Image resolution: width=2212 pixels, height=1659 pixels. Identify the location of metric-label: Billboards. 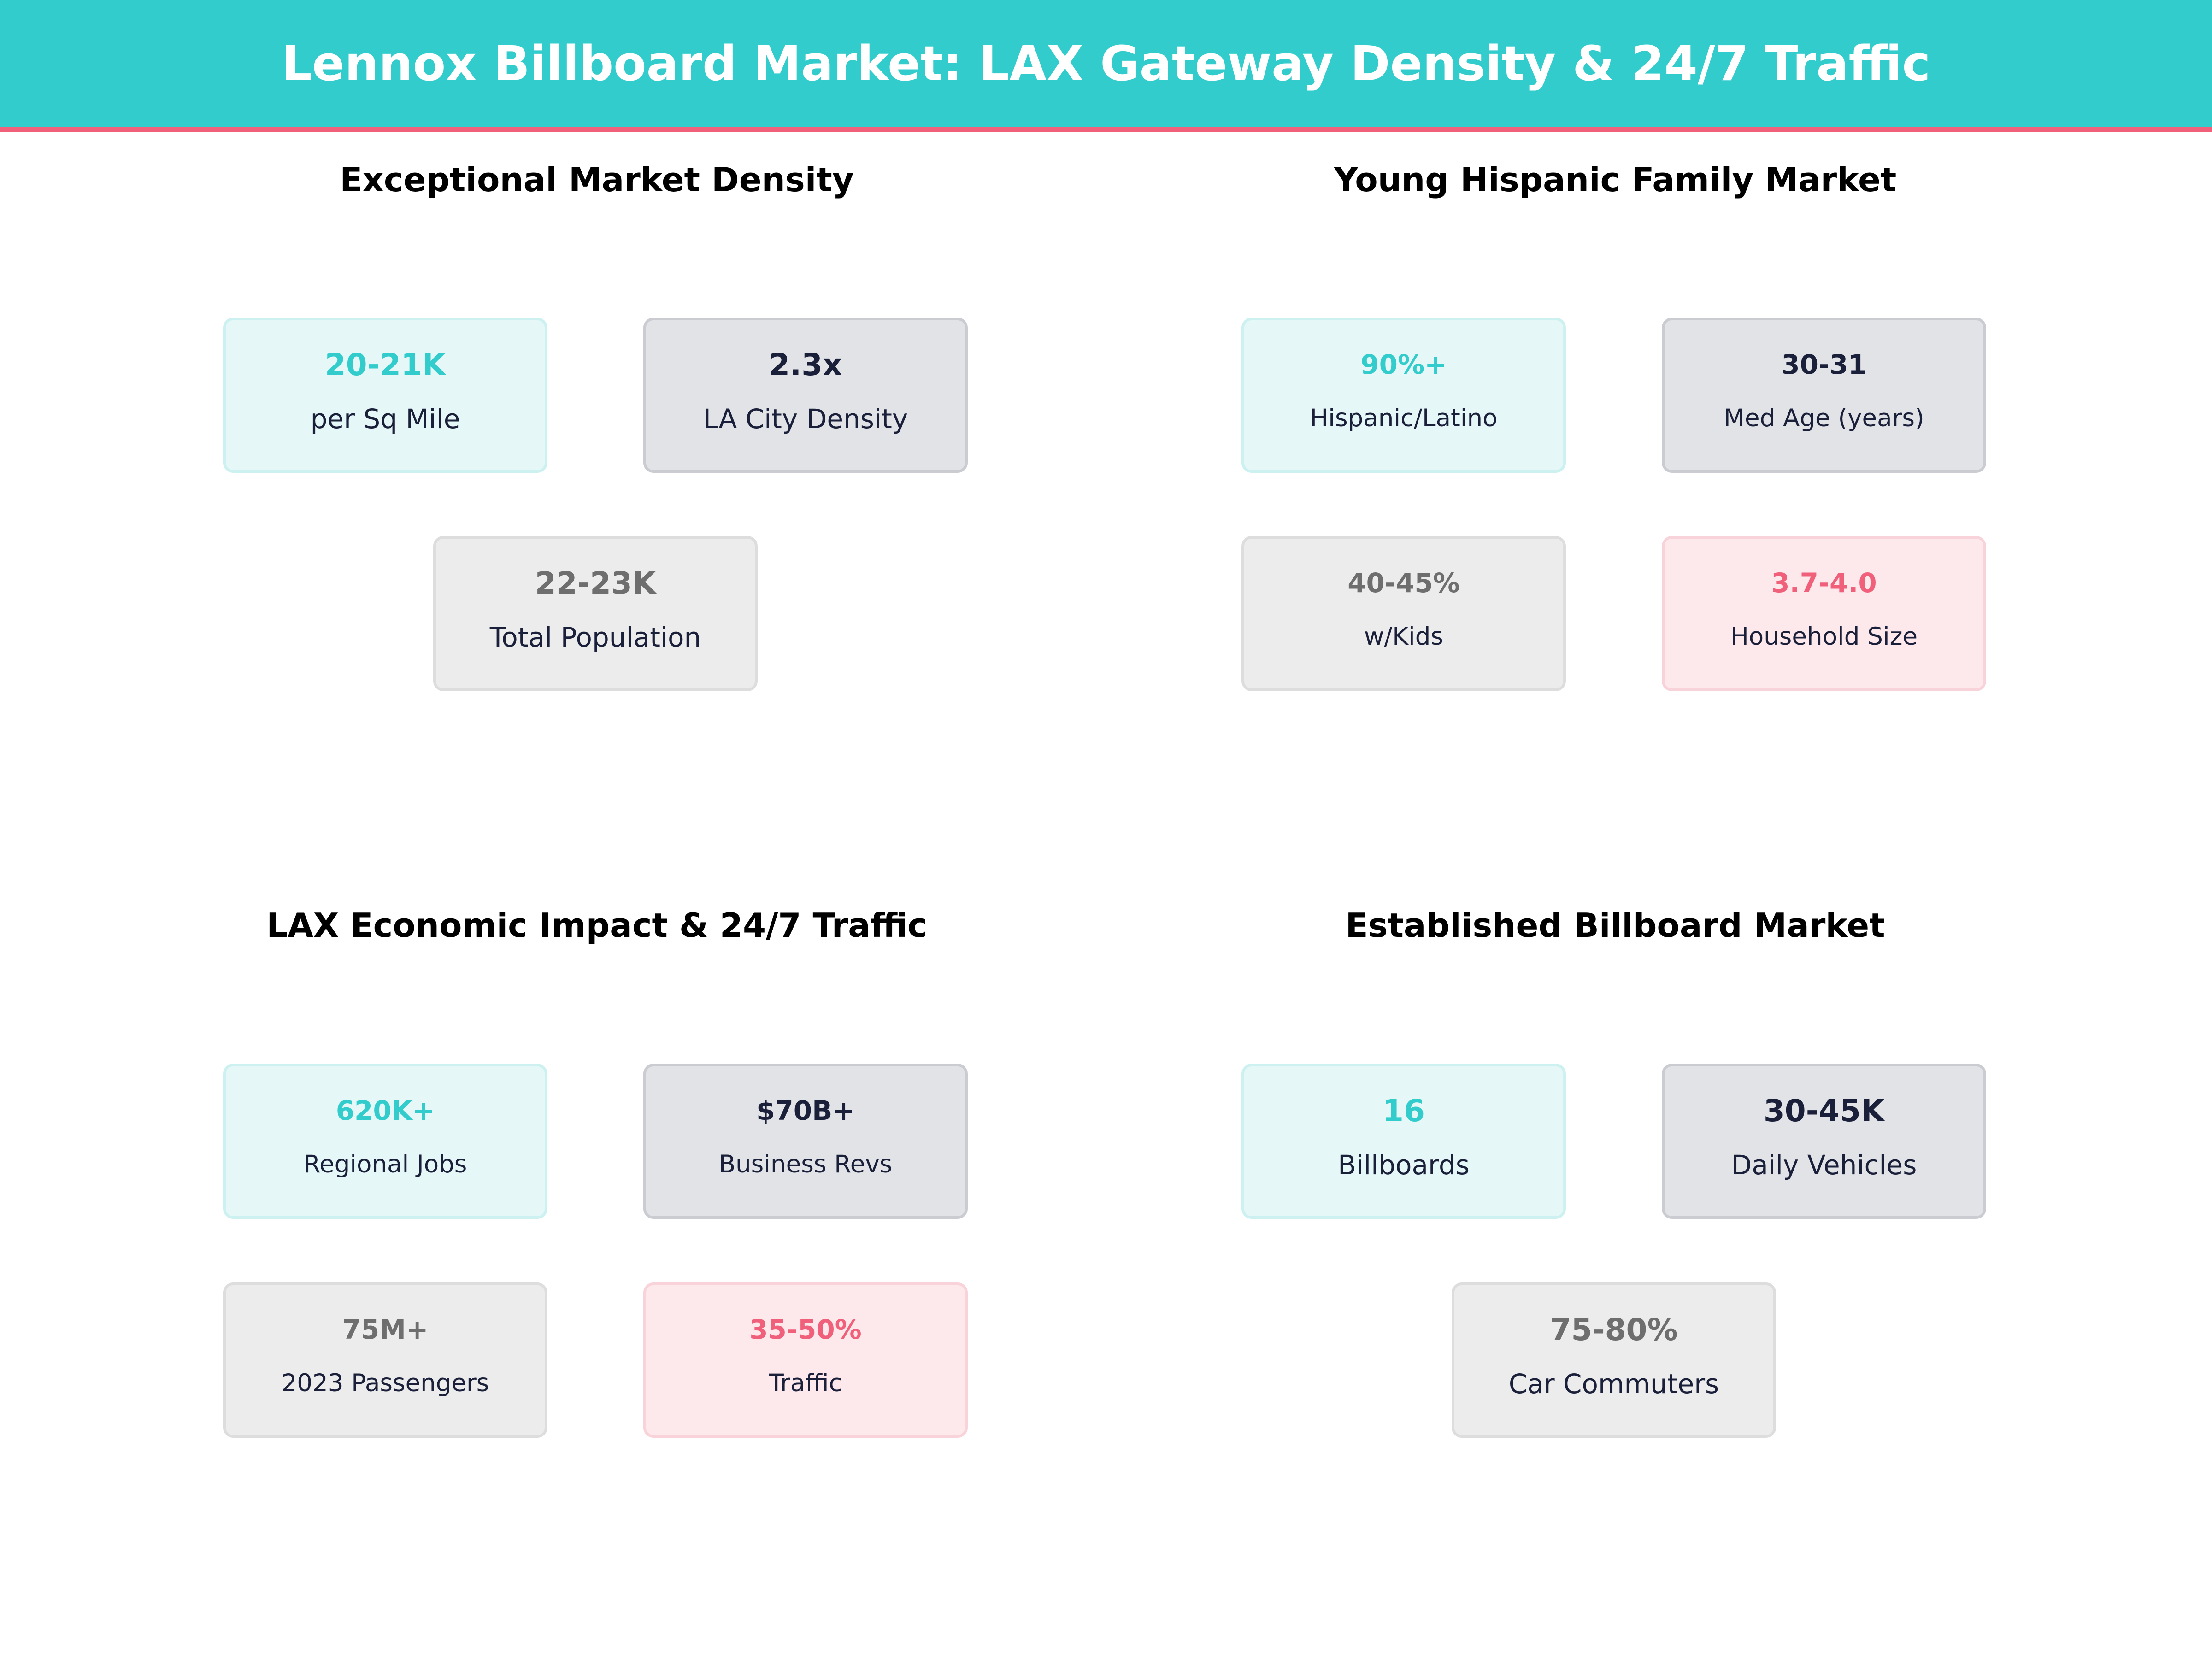
(1404, 1165).